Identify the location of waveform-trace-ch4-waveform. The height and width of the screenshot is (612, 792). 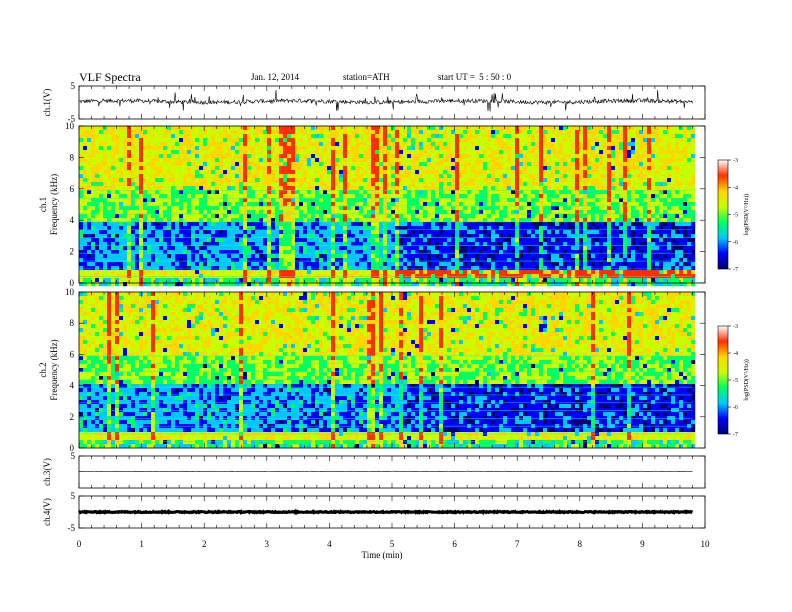
(386, 512).